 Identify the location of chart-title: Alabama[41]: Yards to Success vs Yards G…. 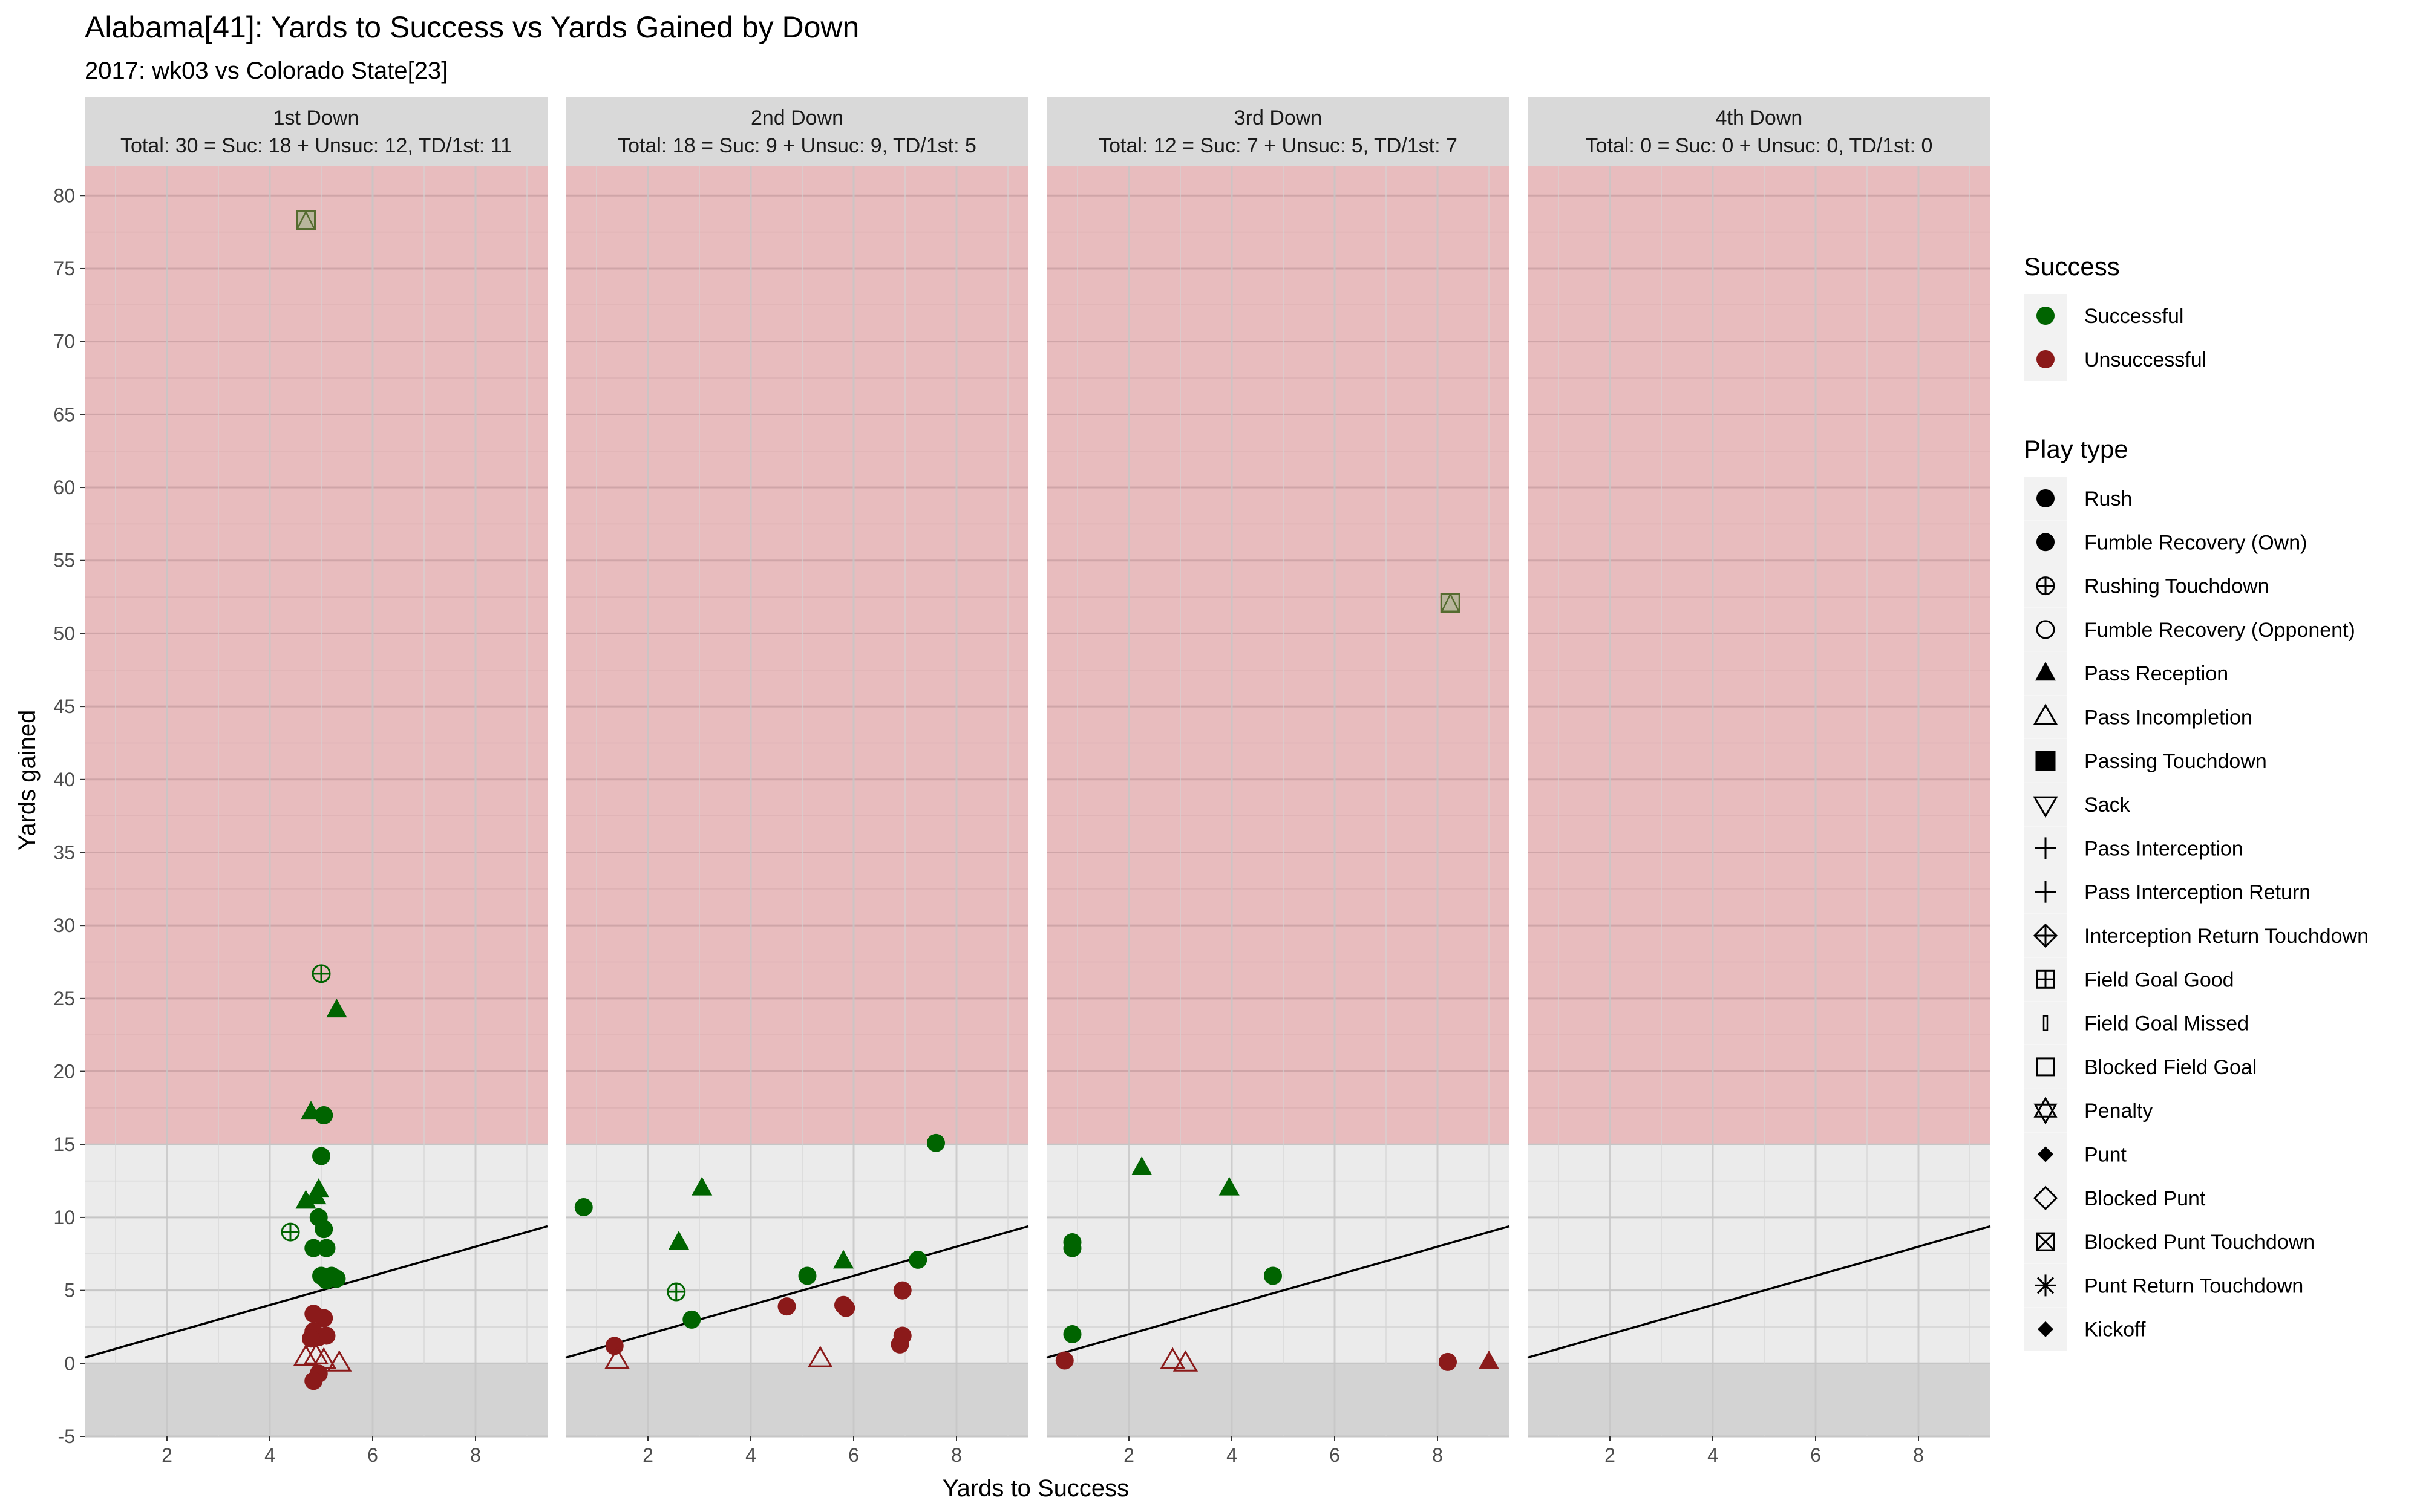
(472, 27).